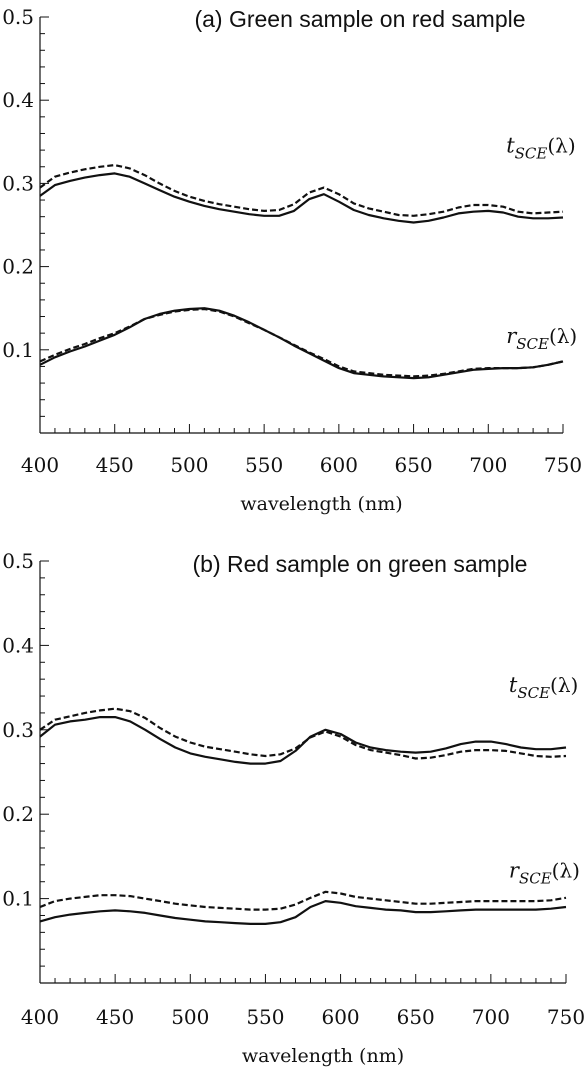 This screenshot has height=1078, width=584. I want to click on chart-title: (b) Red sample on green sample, so click(360, 564).